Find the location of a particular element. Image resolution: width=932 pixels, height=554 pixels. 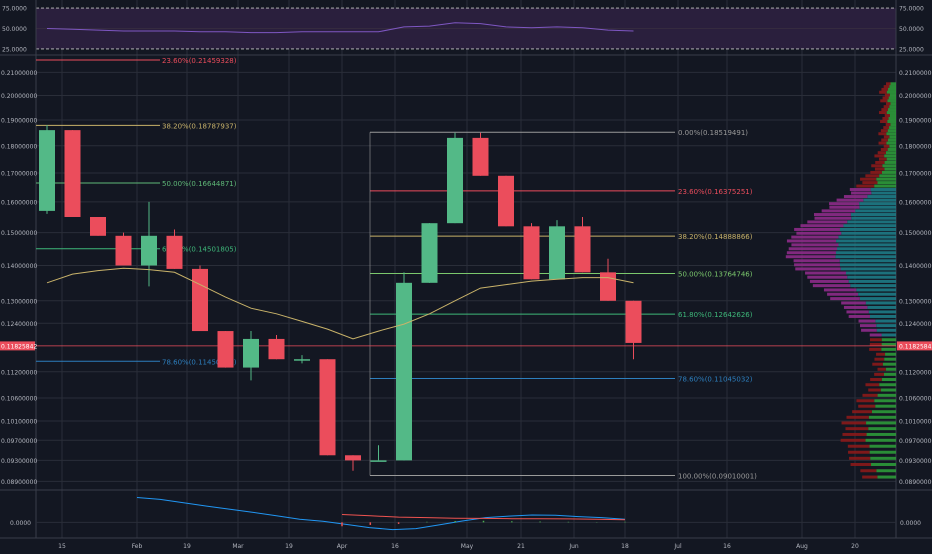

fib-left-label: 78.60%(0.11450660) is located at coordinates (199, 362).